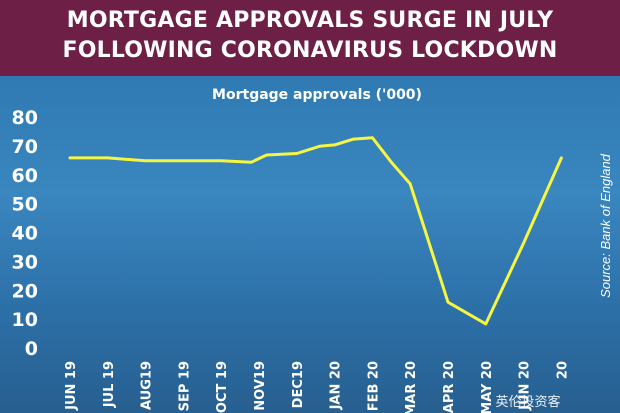  What do you see at coordinates (25, 234) in the screenshot?
I see `y-tick-label: 40` at bounding box center [25, 234].